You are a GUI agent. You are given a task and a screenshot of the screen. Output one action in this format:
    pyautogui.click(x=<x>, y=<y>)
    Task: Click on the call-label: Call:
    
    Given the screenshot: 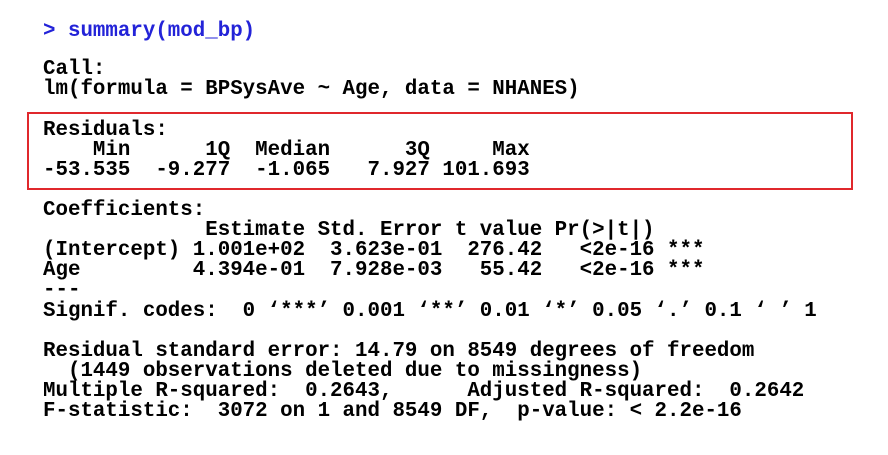 What is the action you would take?
    pyautogui.click(x=74, y=69)
    